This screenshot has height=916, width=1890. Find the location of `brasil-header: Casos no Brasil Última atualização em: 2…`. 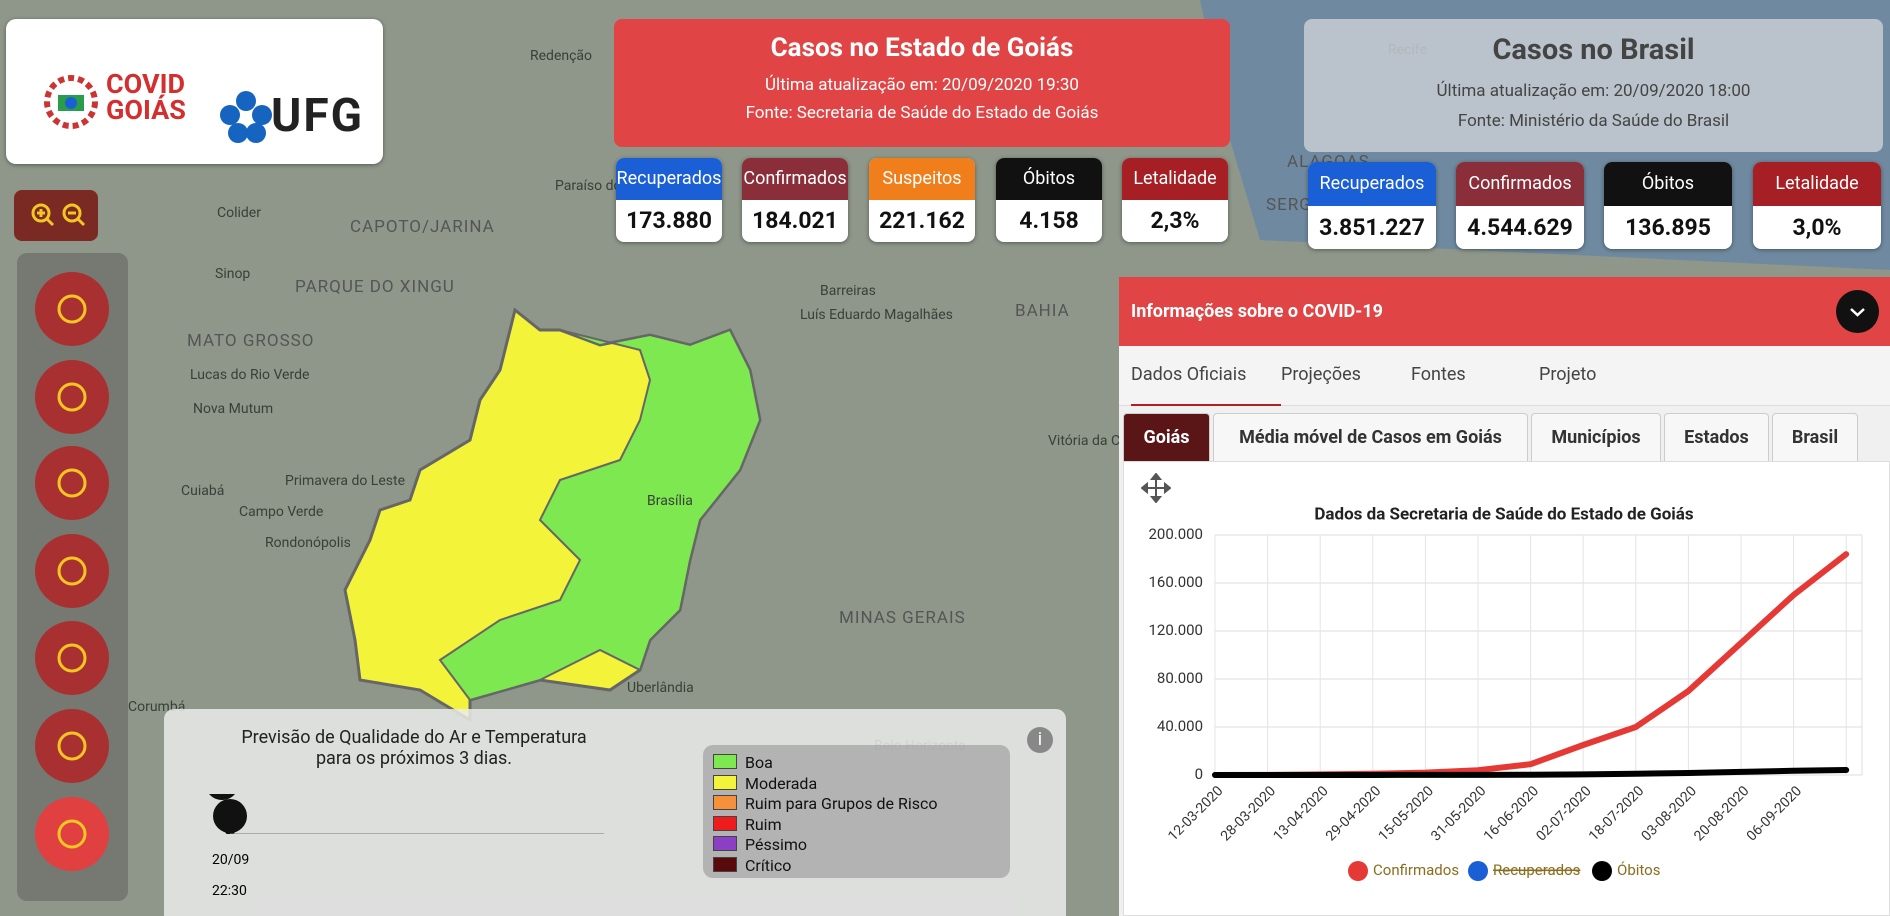

brasil-header: Casos no Brasil Última atualização em: 2… is located at coordinates (1593, 85).